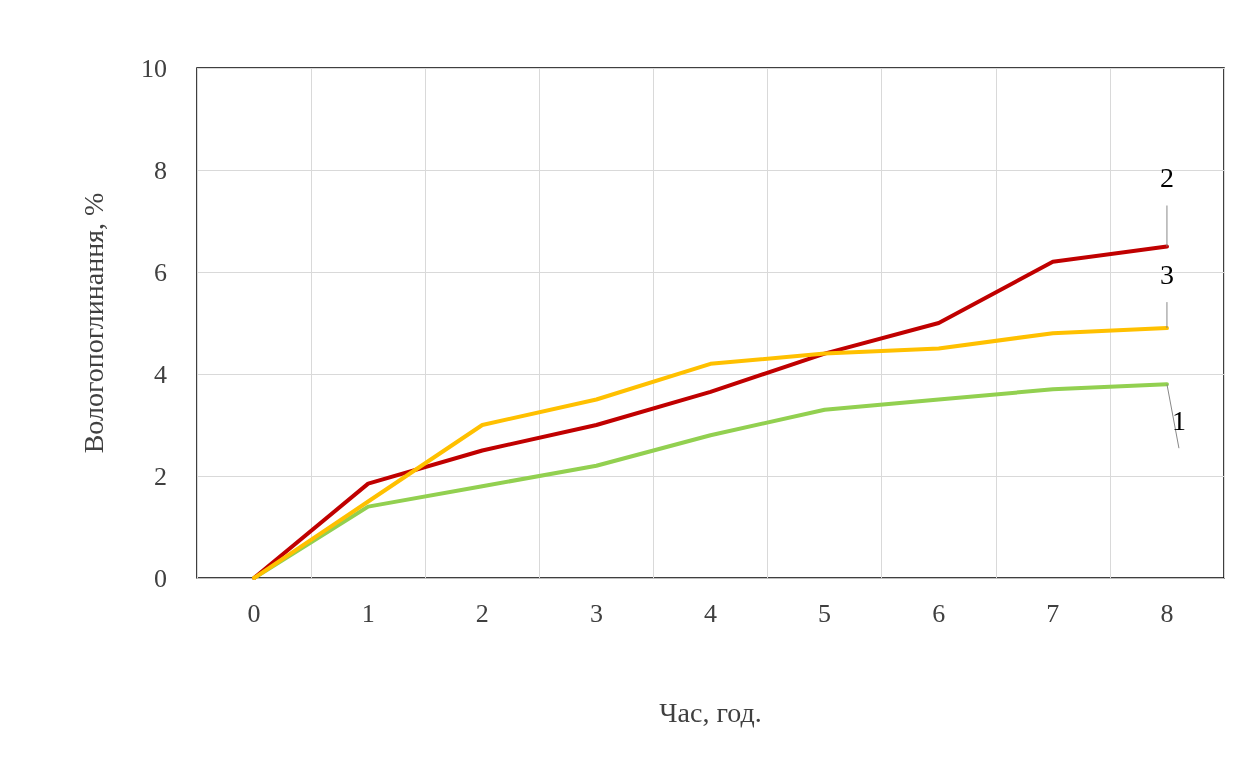  I want to click on y-tick-label: 0, so click(160, 578).